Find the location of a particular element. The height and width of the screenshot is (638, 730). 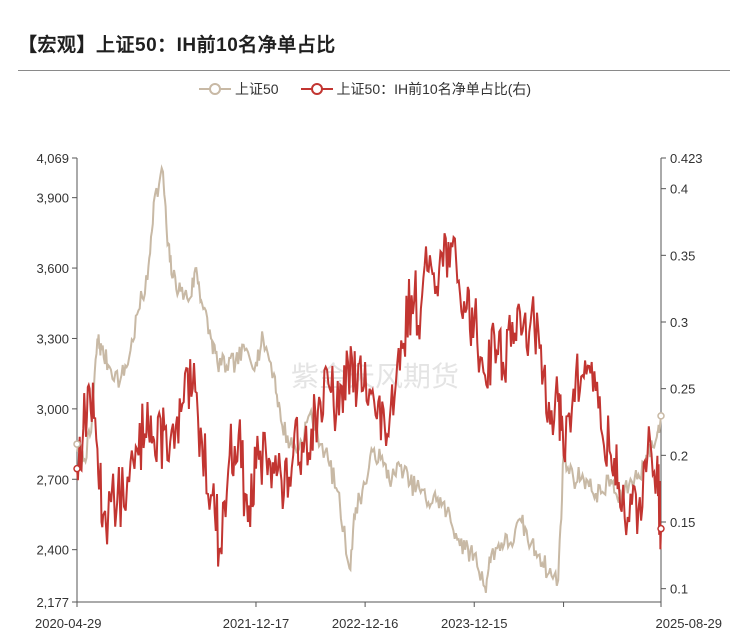

y-right-tick-label: 0.35 is located at coordinates (682, 255).